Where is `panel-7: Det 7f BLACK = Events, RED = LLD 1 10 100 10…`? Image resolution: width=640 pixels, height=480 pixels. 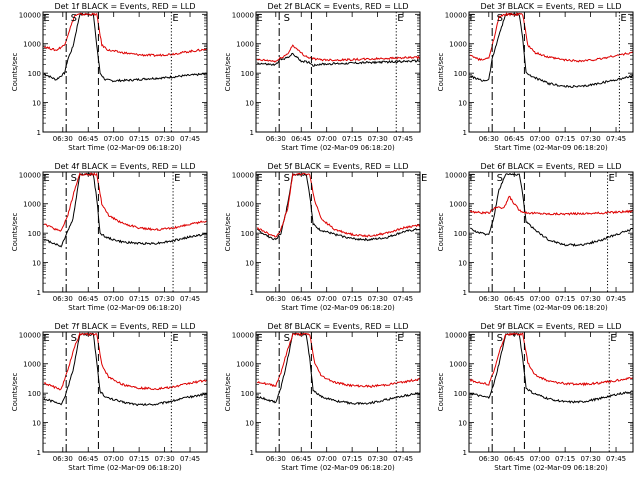
panel-7: Det 7f BLACK = Events, RED = LLD 1 10 100 10… is located at coordinates (109, 397).